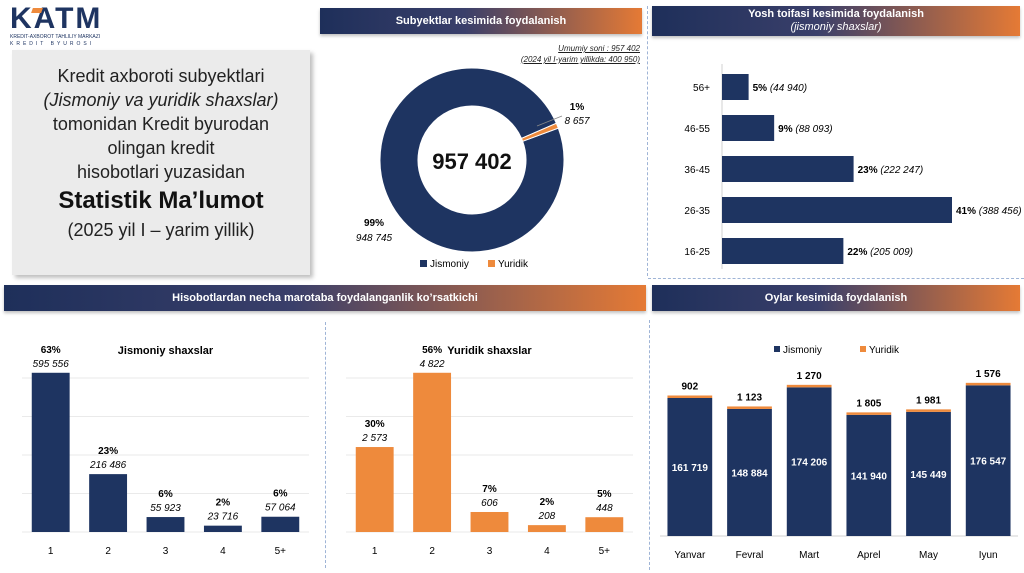  Describe the element at coordinates (161, 124) in the screenshot. I see `title-line-3: tomonidan Kredit byurodan` at that location.